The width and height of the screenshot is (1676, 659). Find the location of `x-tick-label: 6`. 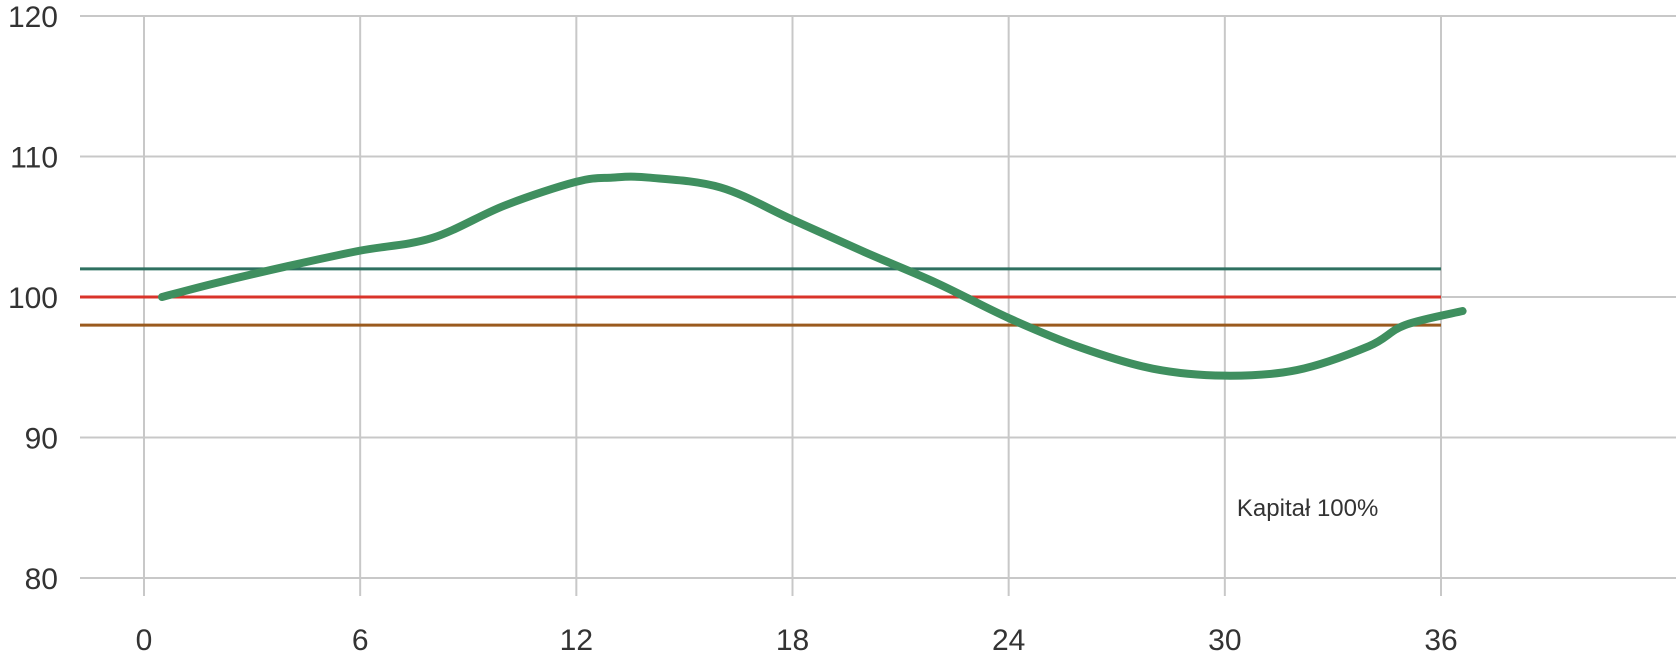

x-tick-label: 6 is located at coordinates (360, 640).